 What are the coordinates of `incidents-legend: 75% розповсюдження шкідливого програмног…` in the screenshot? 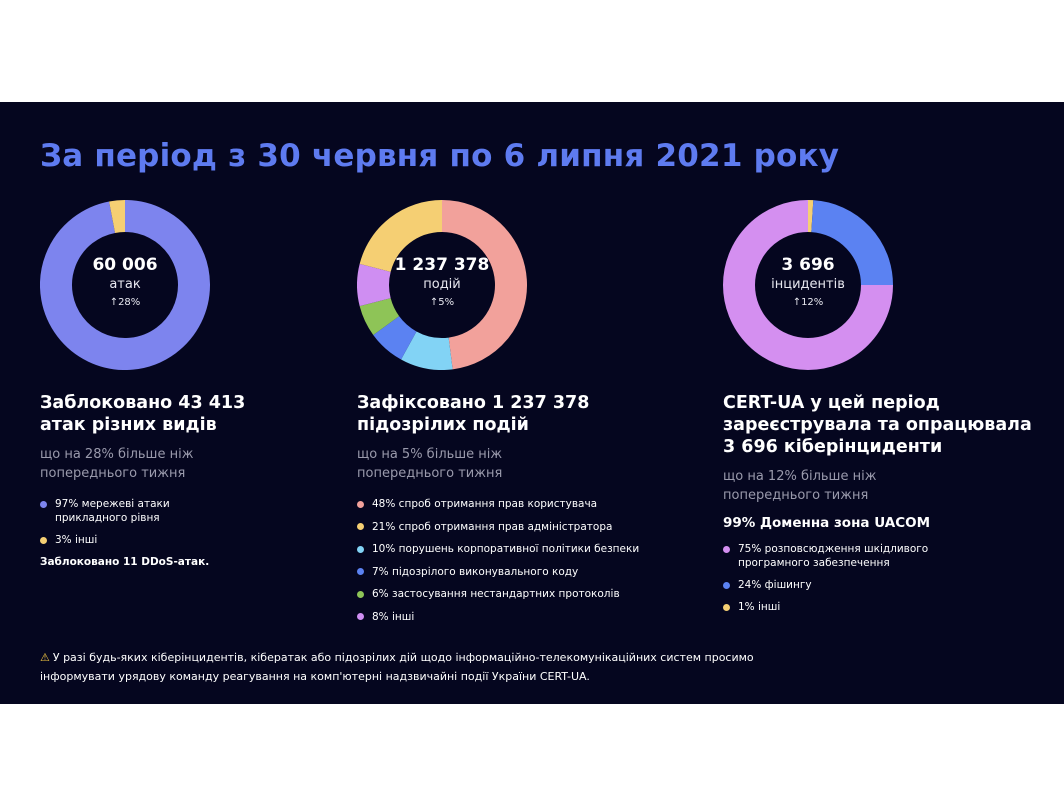 It's located at (888, 578).